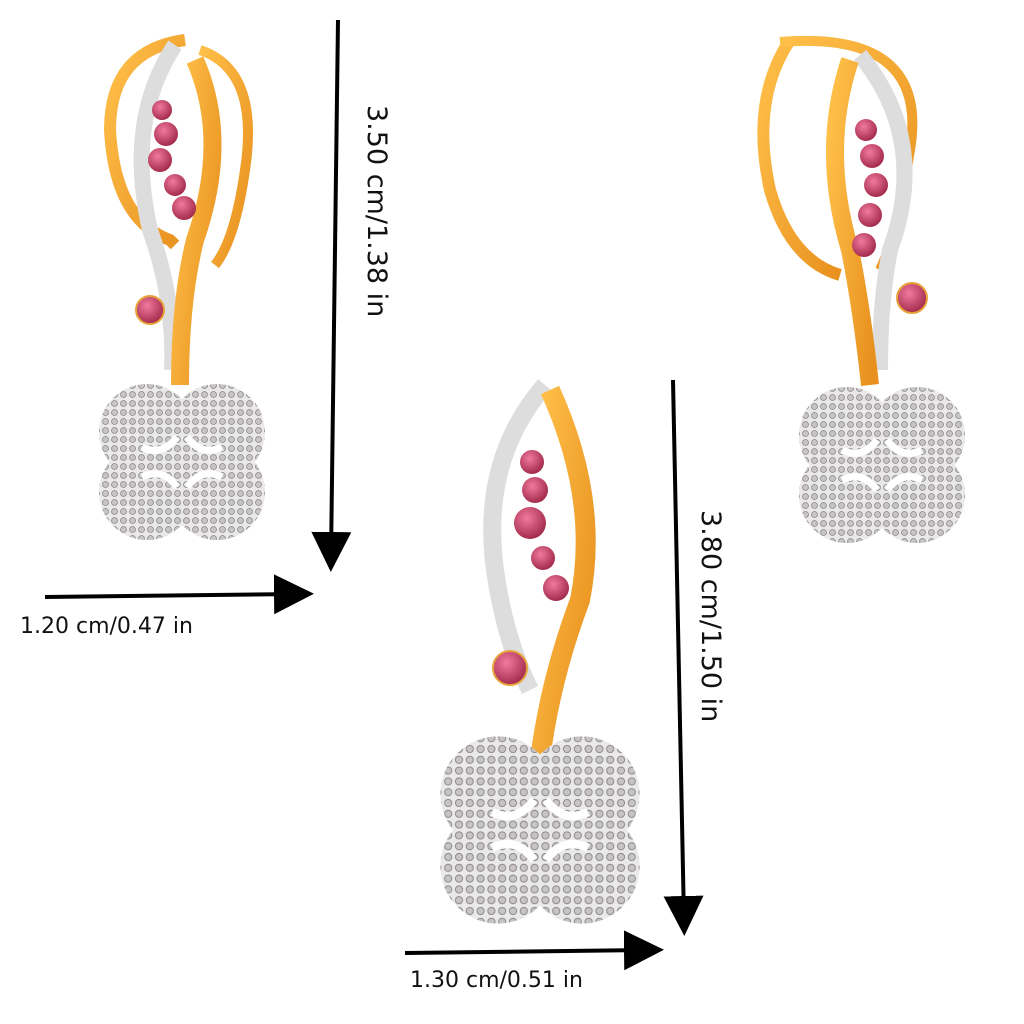 This screenshot has width=1024, height=1024. I want to click on earring-width-arrow, so click(179, 594).